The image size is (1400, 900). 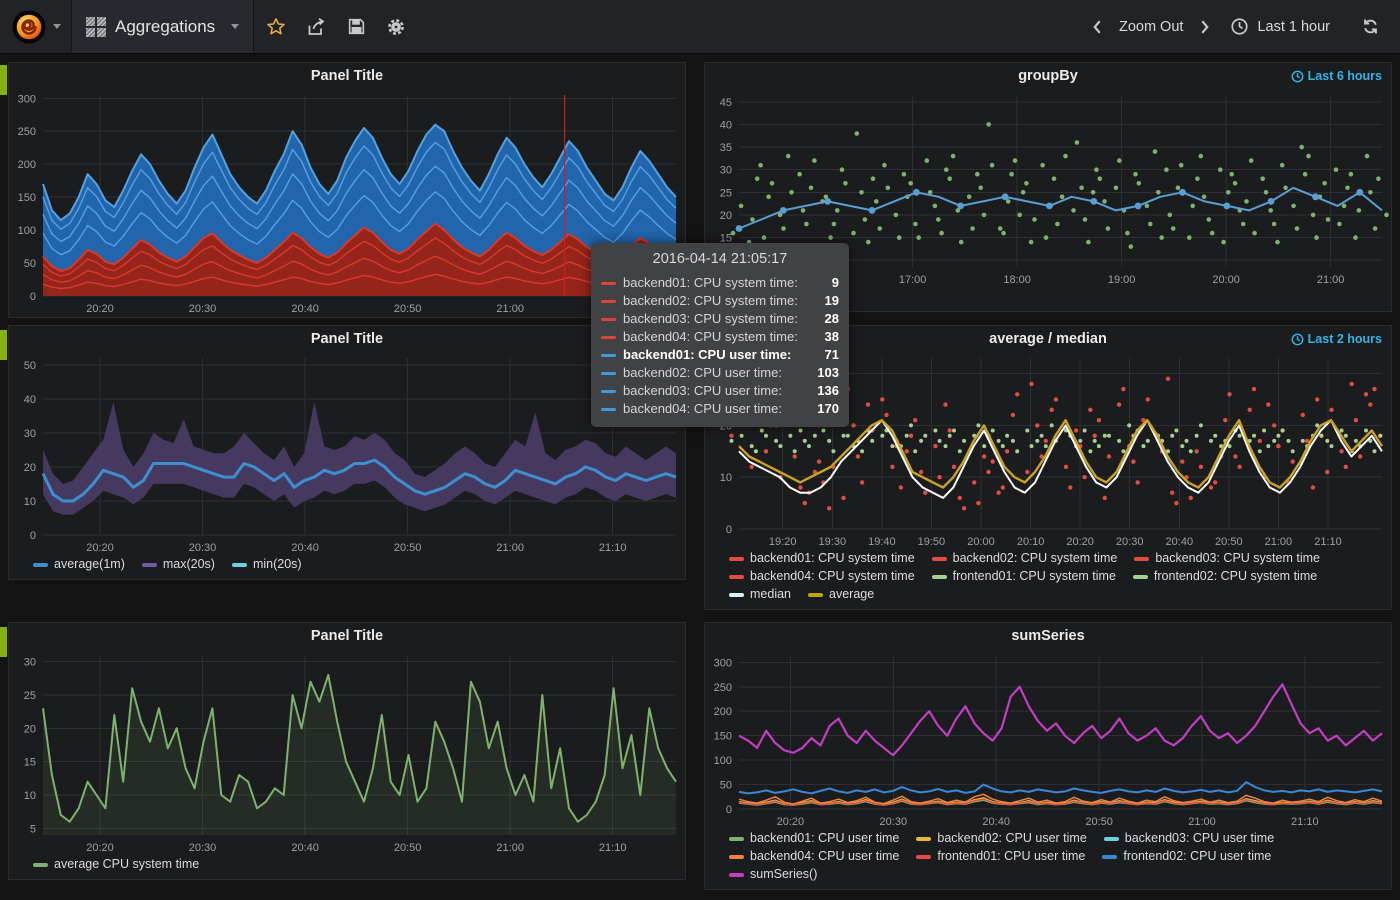 What do you see at coordinates (814, 856) in the screenshot?
I see `legend-item: backend04: CPU user time` at bounding box center [814, 856].